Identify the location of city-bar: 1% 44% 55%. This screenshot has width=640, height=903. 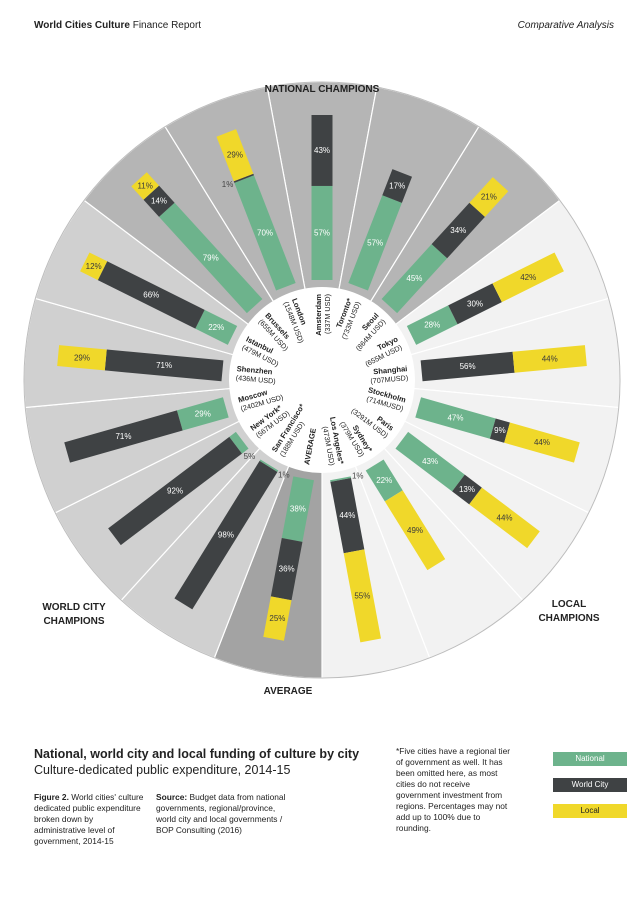
(356, 557).